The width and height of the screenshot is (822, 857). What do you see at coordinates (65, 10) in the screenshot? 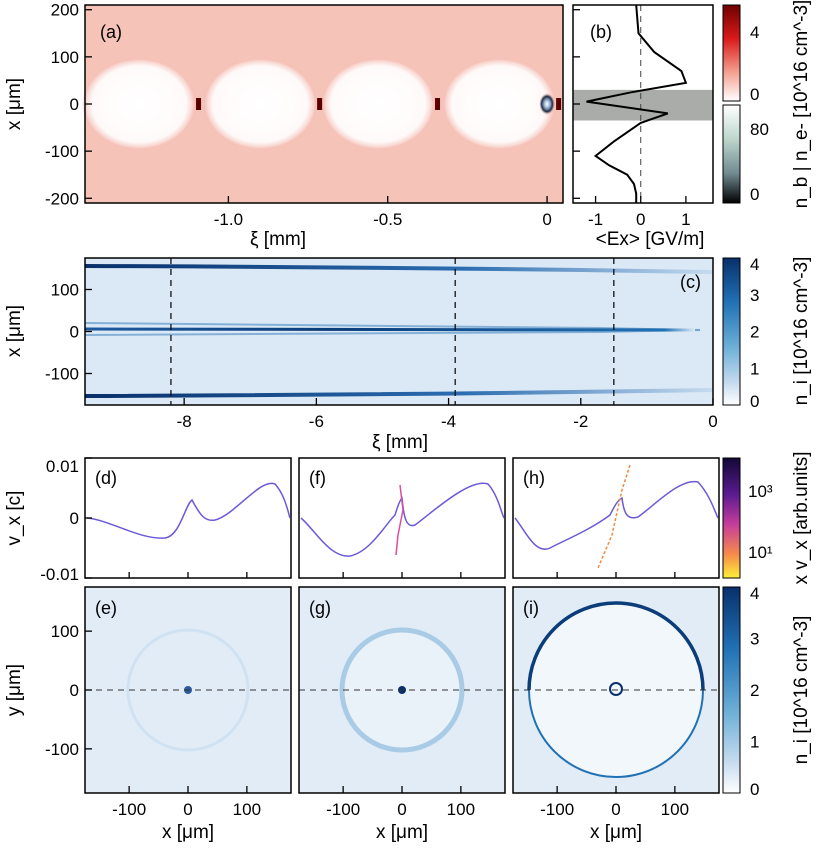
I see `panel-a-ytick-0: 200` at bounding box center [65, 10].